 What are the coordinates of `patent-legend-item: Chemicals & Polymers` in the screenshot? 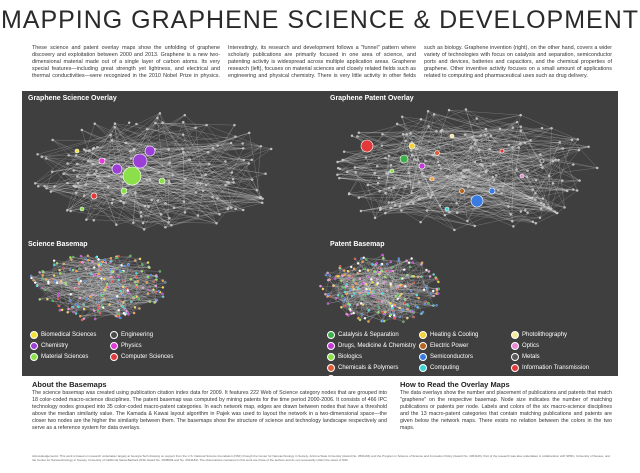 It's located at (362, 368).